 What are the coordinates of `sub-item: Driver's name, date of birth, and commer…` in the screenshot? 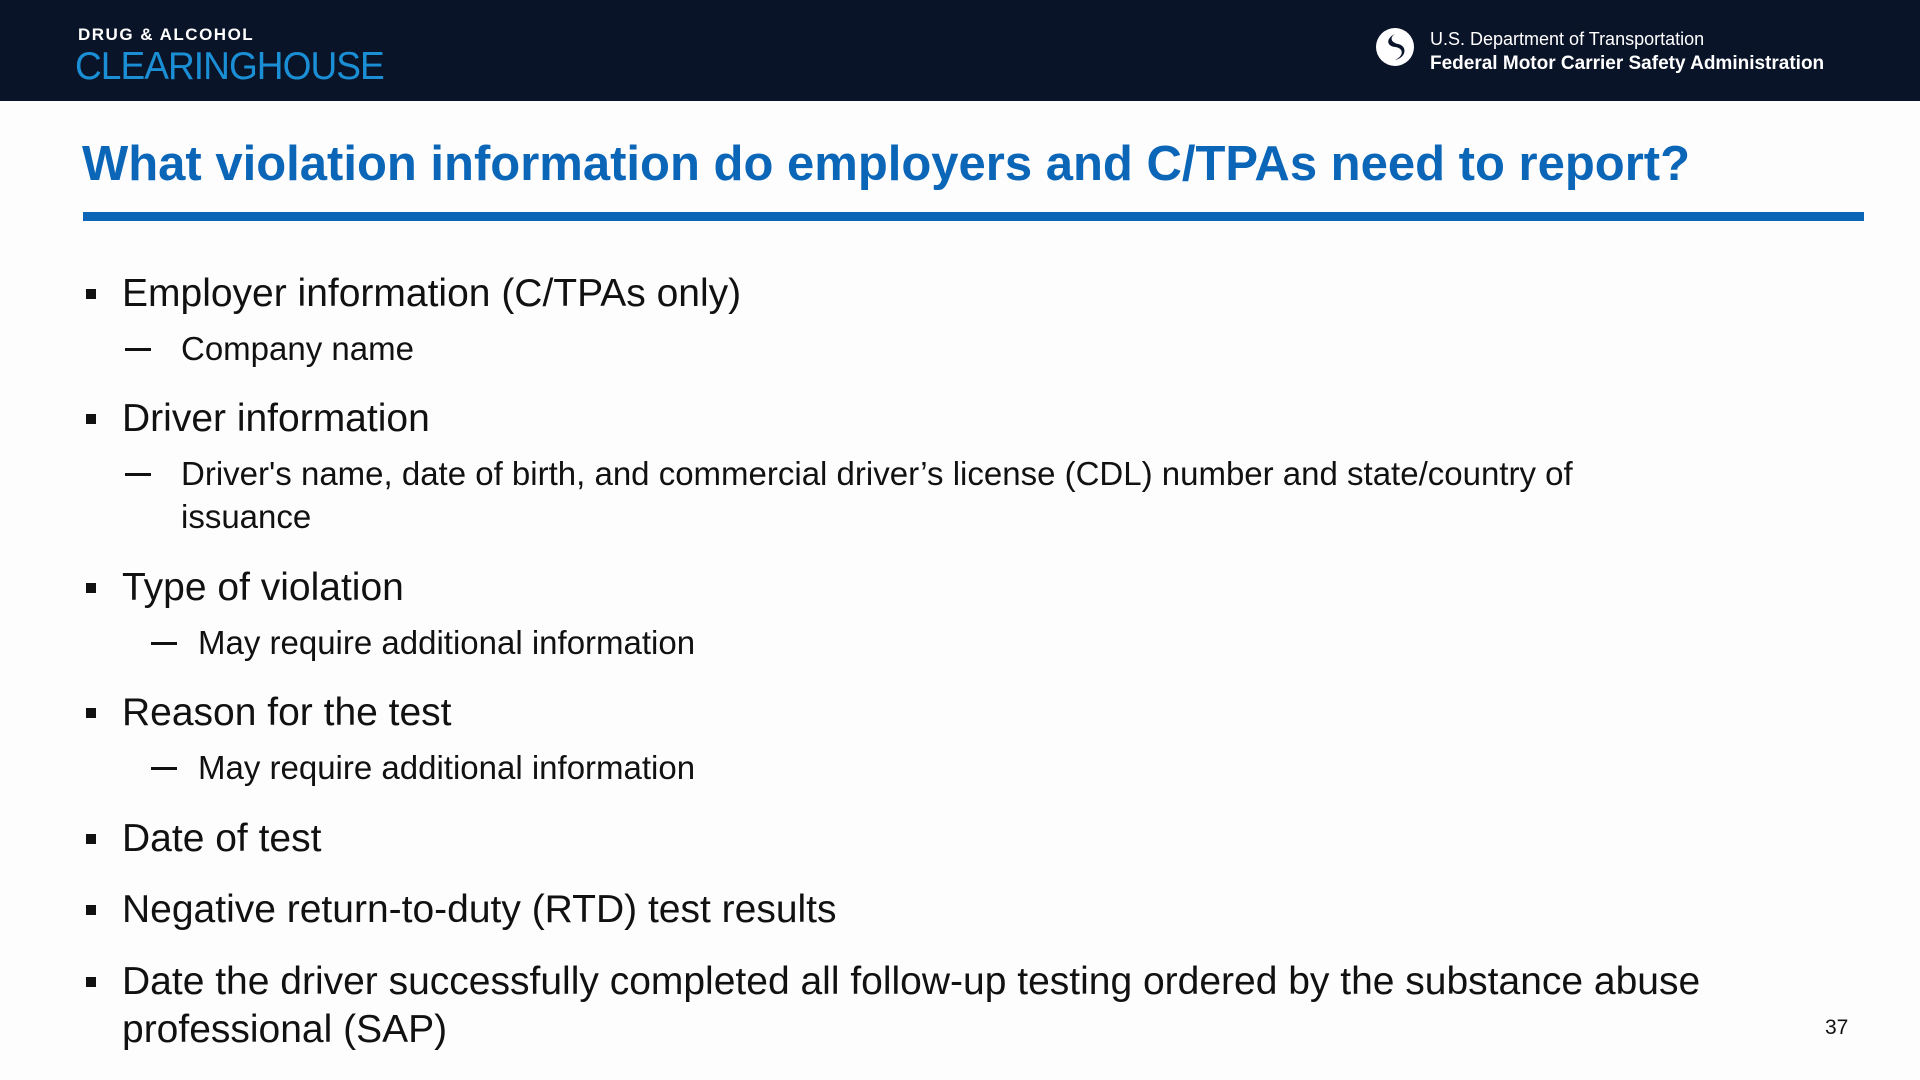 It's located at (877, 473).